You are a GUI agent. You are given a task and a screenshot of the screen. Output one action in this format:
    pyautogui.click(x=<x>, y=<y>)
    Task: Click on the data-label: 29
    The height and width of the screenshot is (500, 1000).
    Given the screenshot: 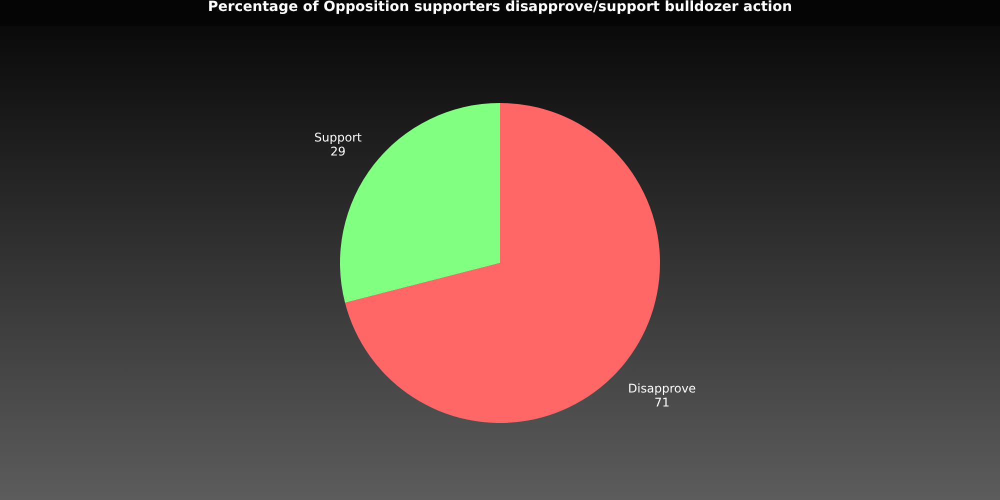 What is the action you would take?
    pyautogui.click(x=338, y=151)
    